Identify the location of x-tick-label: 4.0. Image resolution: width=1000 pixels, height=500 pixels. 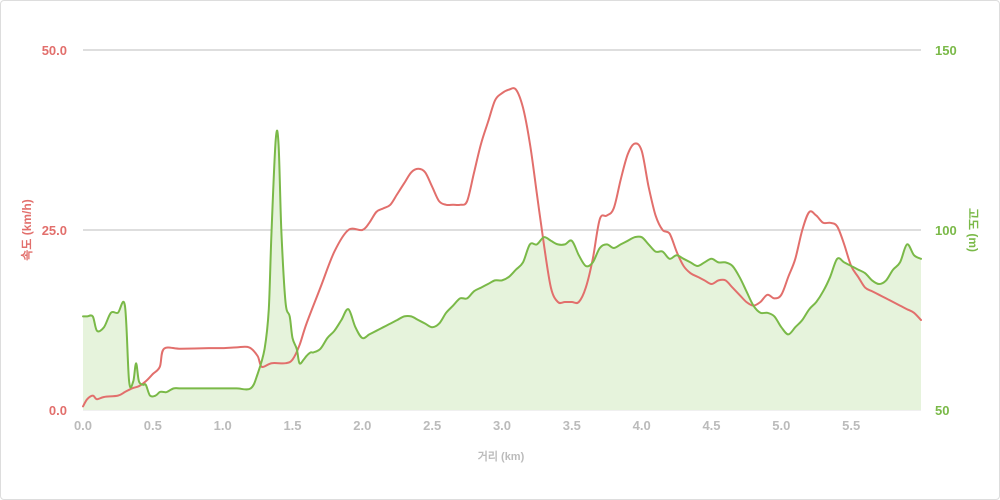
(642, 425).